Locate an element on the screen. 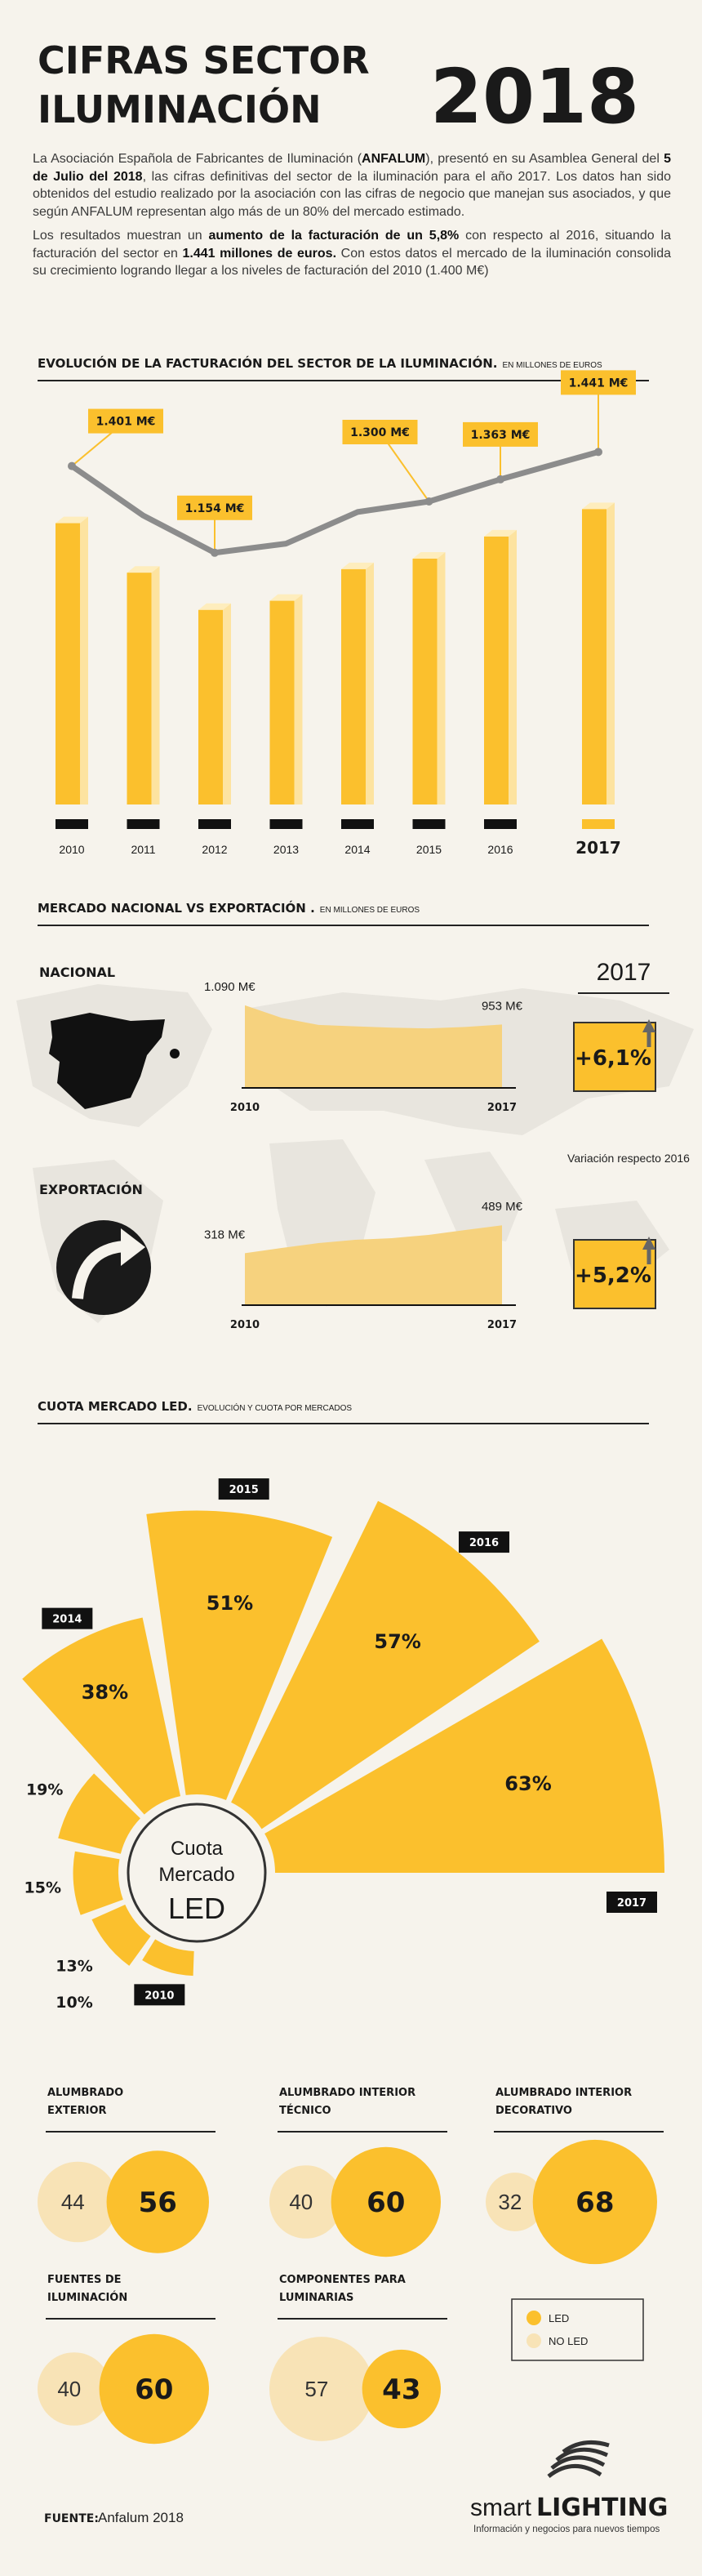  text-run: 1.441 millones de euros. is located at coordinates (259, 253).